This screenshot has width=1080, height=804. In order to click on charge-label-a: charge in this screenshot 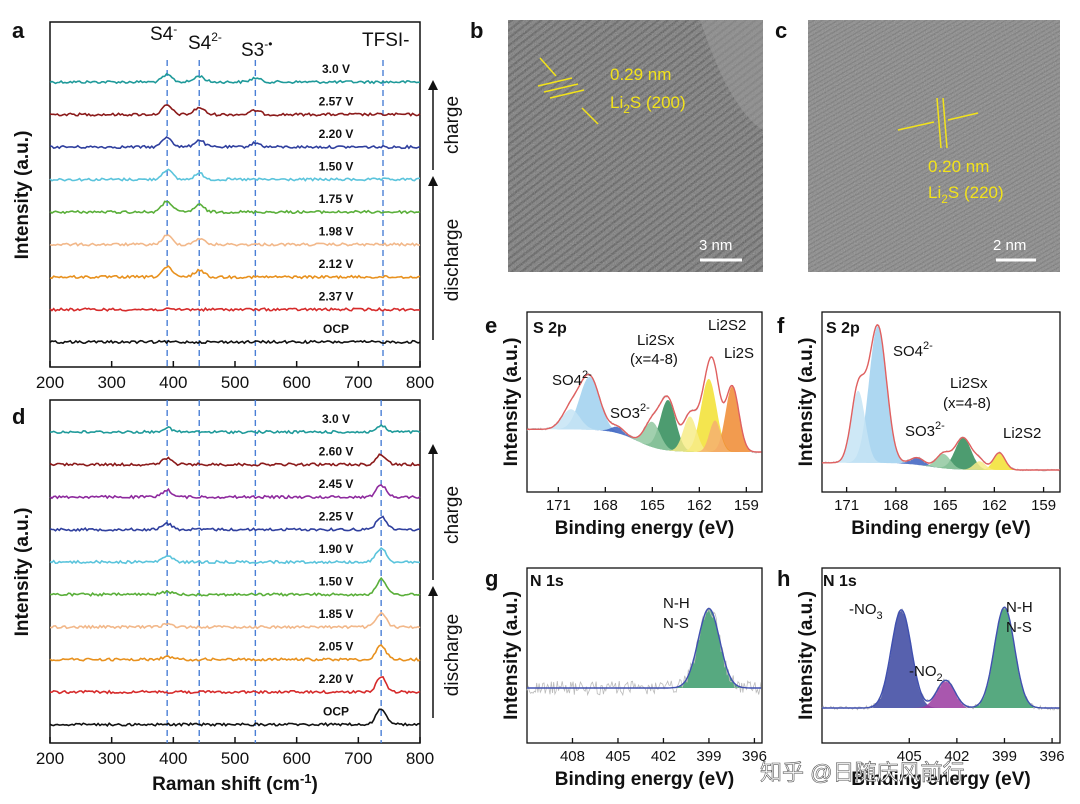, I will do `click(452, 125)`.